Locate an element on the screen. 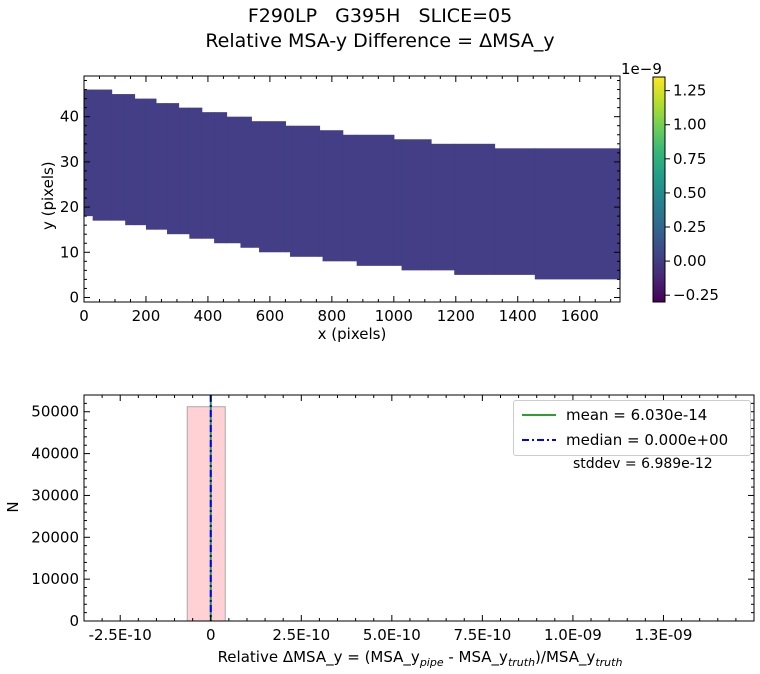  xlabel-sub-truth: truth is located at coordinates (521, 662).